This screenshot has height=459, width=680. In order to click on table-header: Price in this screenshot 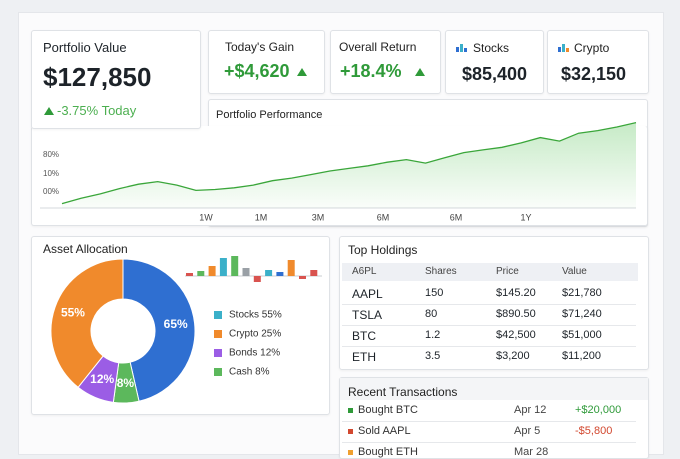, I will do `click(507, 271)`.